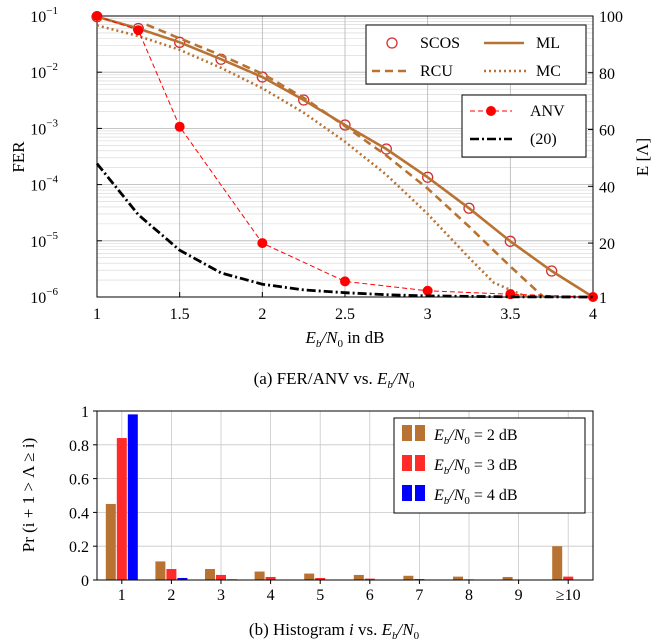  I want to click on hist-y-label: 0.6, so click(79, 480).